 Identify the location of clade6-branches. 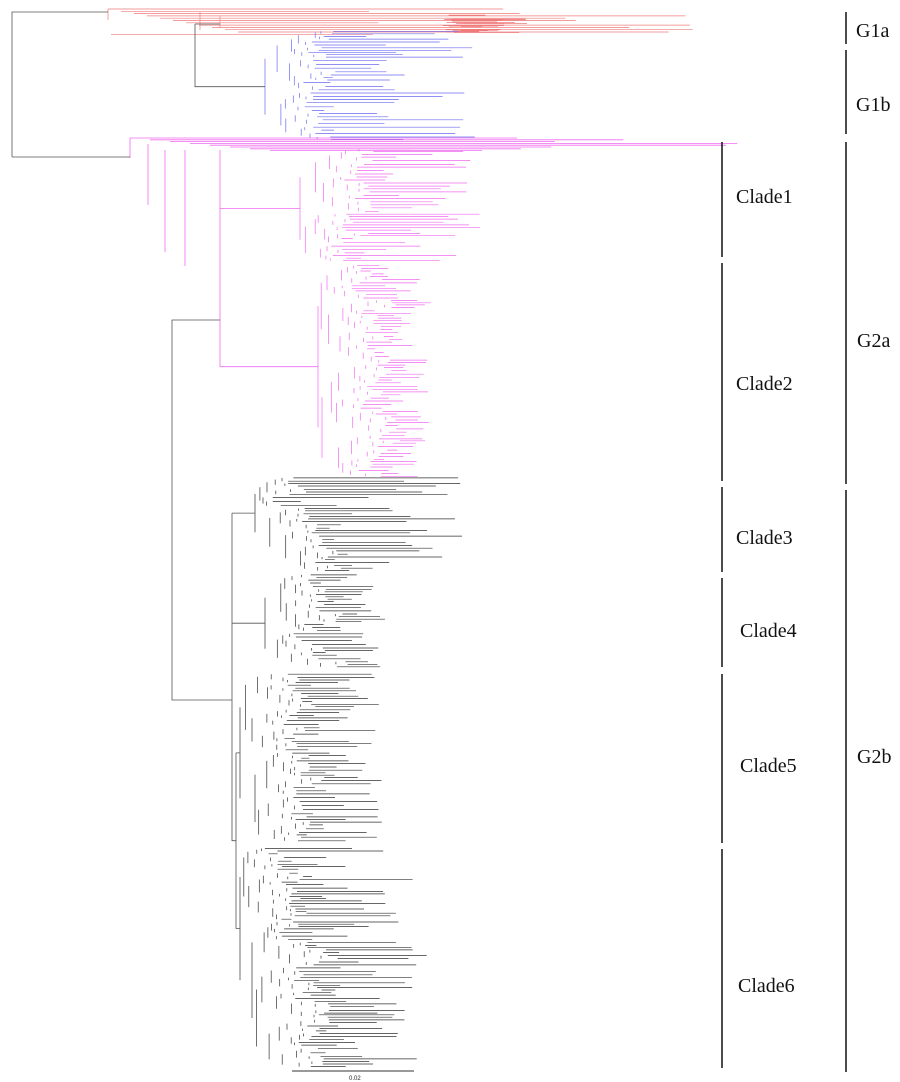
(333, 957).